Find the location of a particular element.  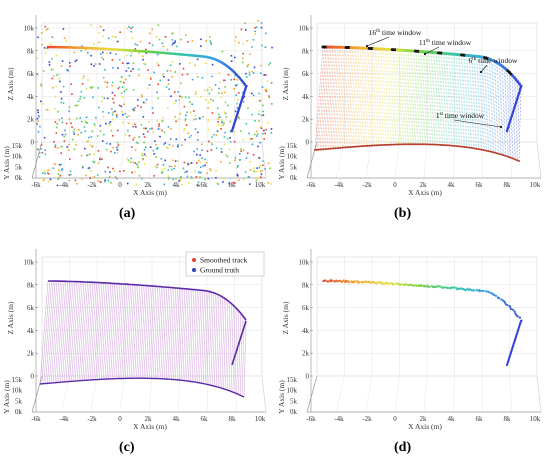

x-tick-label: 10k is located at coordinates (260, 185).